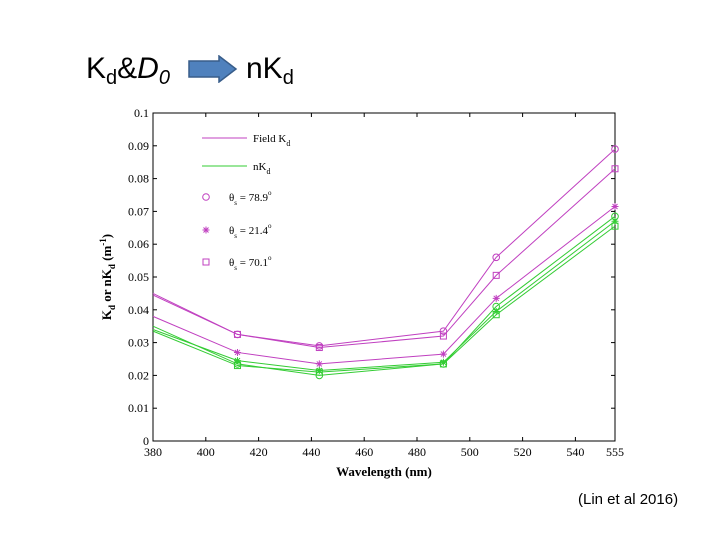  What do you see at coordinates (259, 452) in the screenshot?
I see `x-tick-label: 420` at bounding box center [259, 452].